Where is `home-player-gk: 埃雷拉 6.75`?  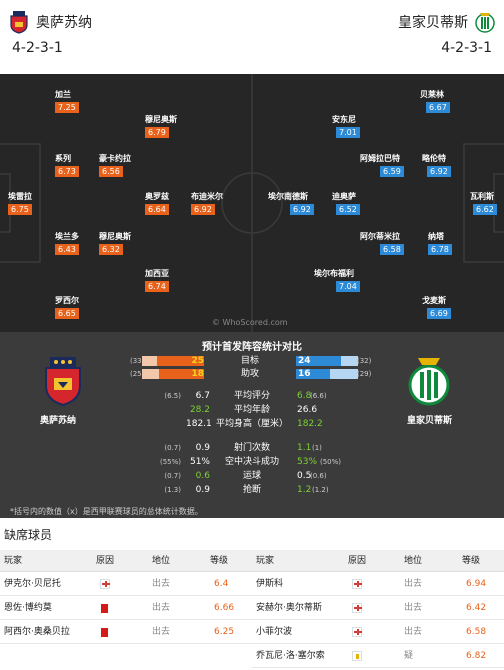
home-player-gk: 埃雷拉 6.75 is located at coordinates (20, 203).